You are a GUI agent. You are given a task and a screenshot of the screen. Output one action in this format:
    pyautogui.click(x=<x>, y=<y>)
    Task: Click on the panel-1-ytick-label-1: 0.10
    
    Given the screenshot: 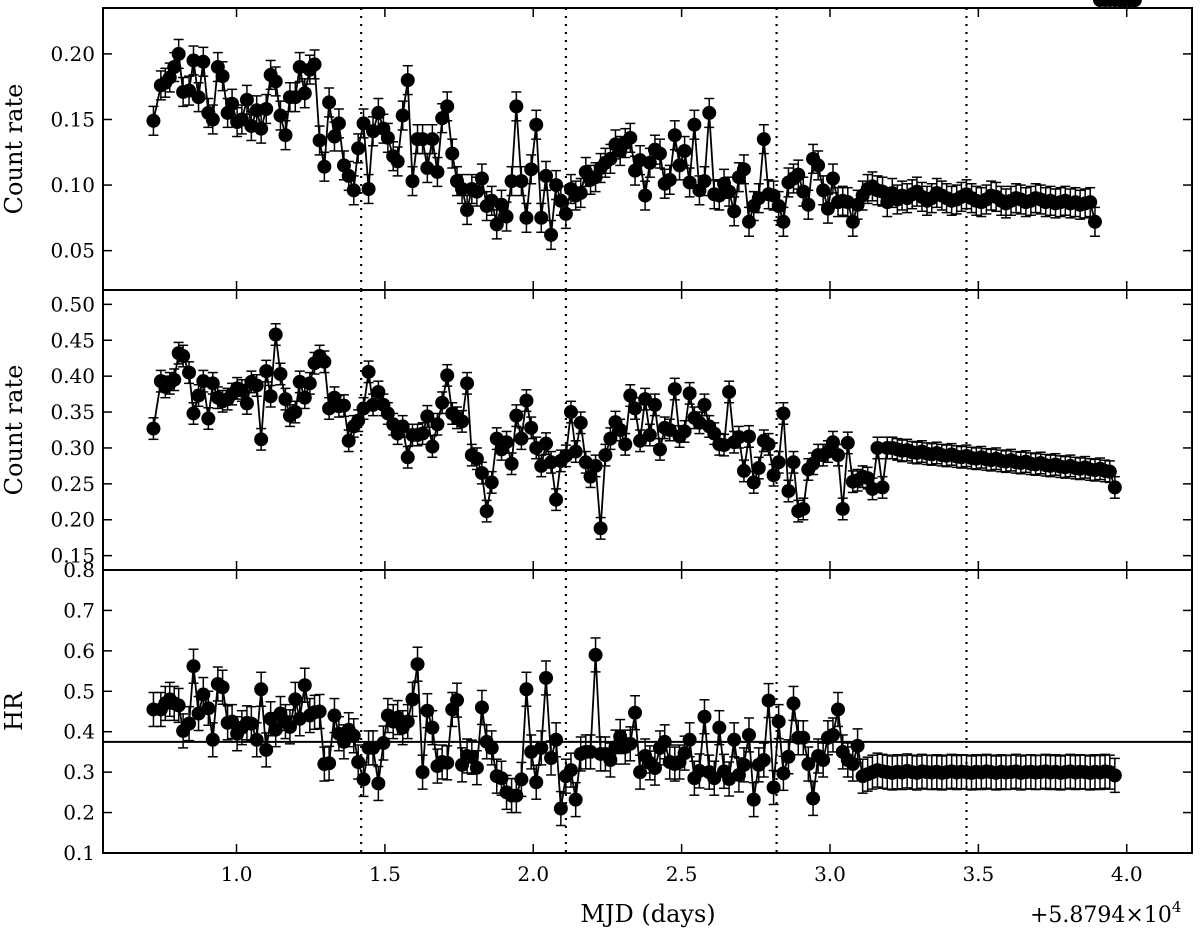 What is the action you would take?
    pyautogui.click(x=72, y=185)
    